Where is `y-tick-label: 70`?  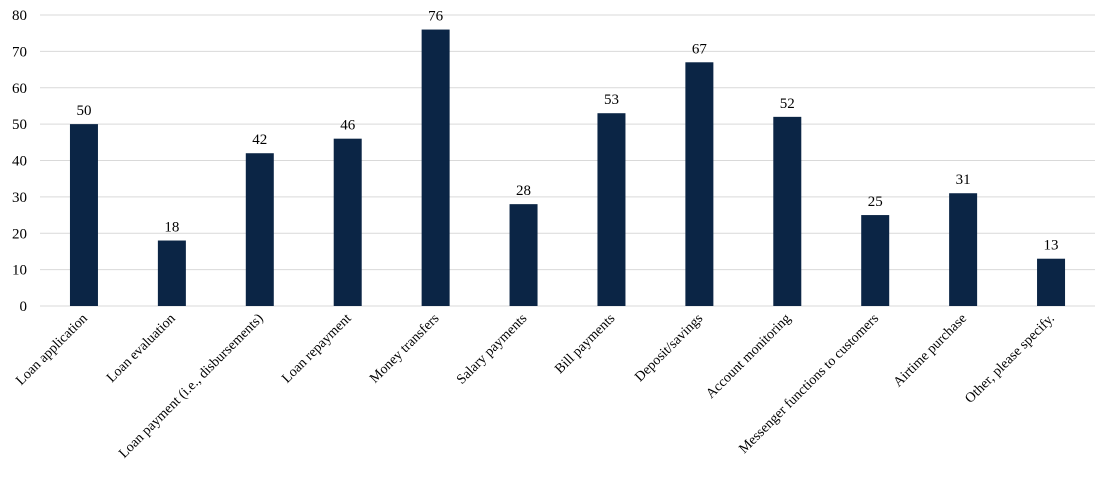 y-tick-label: 70 is located at coordinates (19, 52).